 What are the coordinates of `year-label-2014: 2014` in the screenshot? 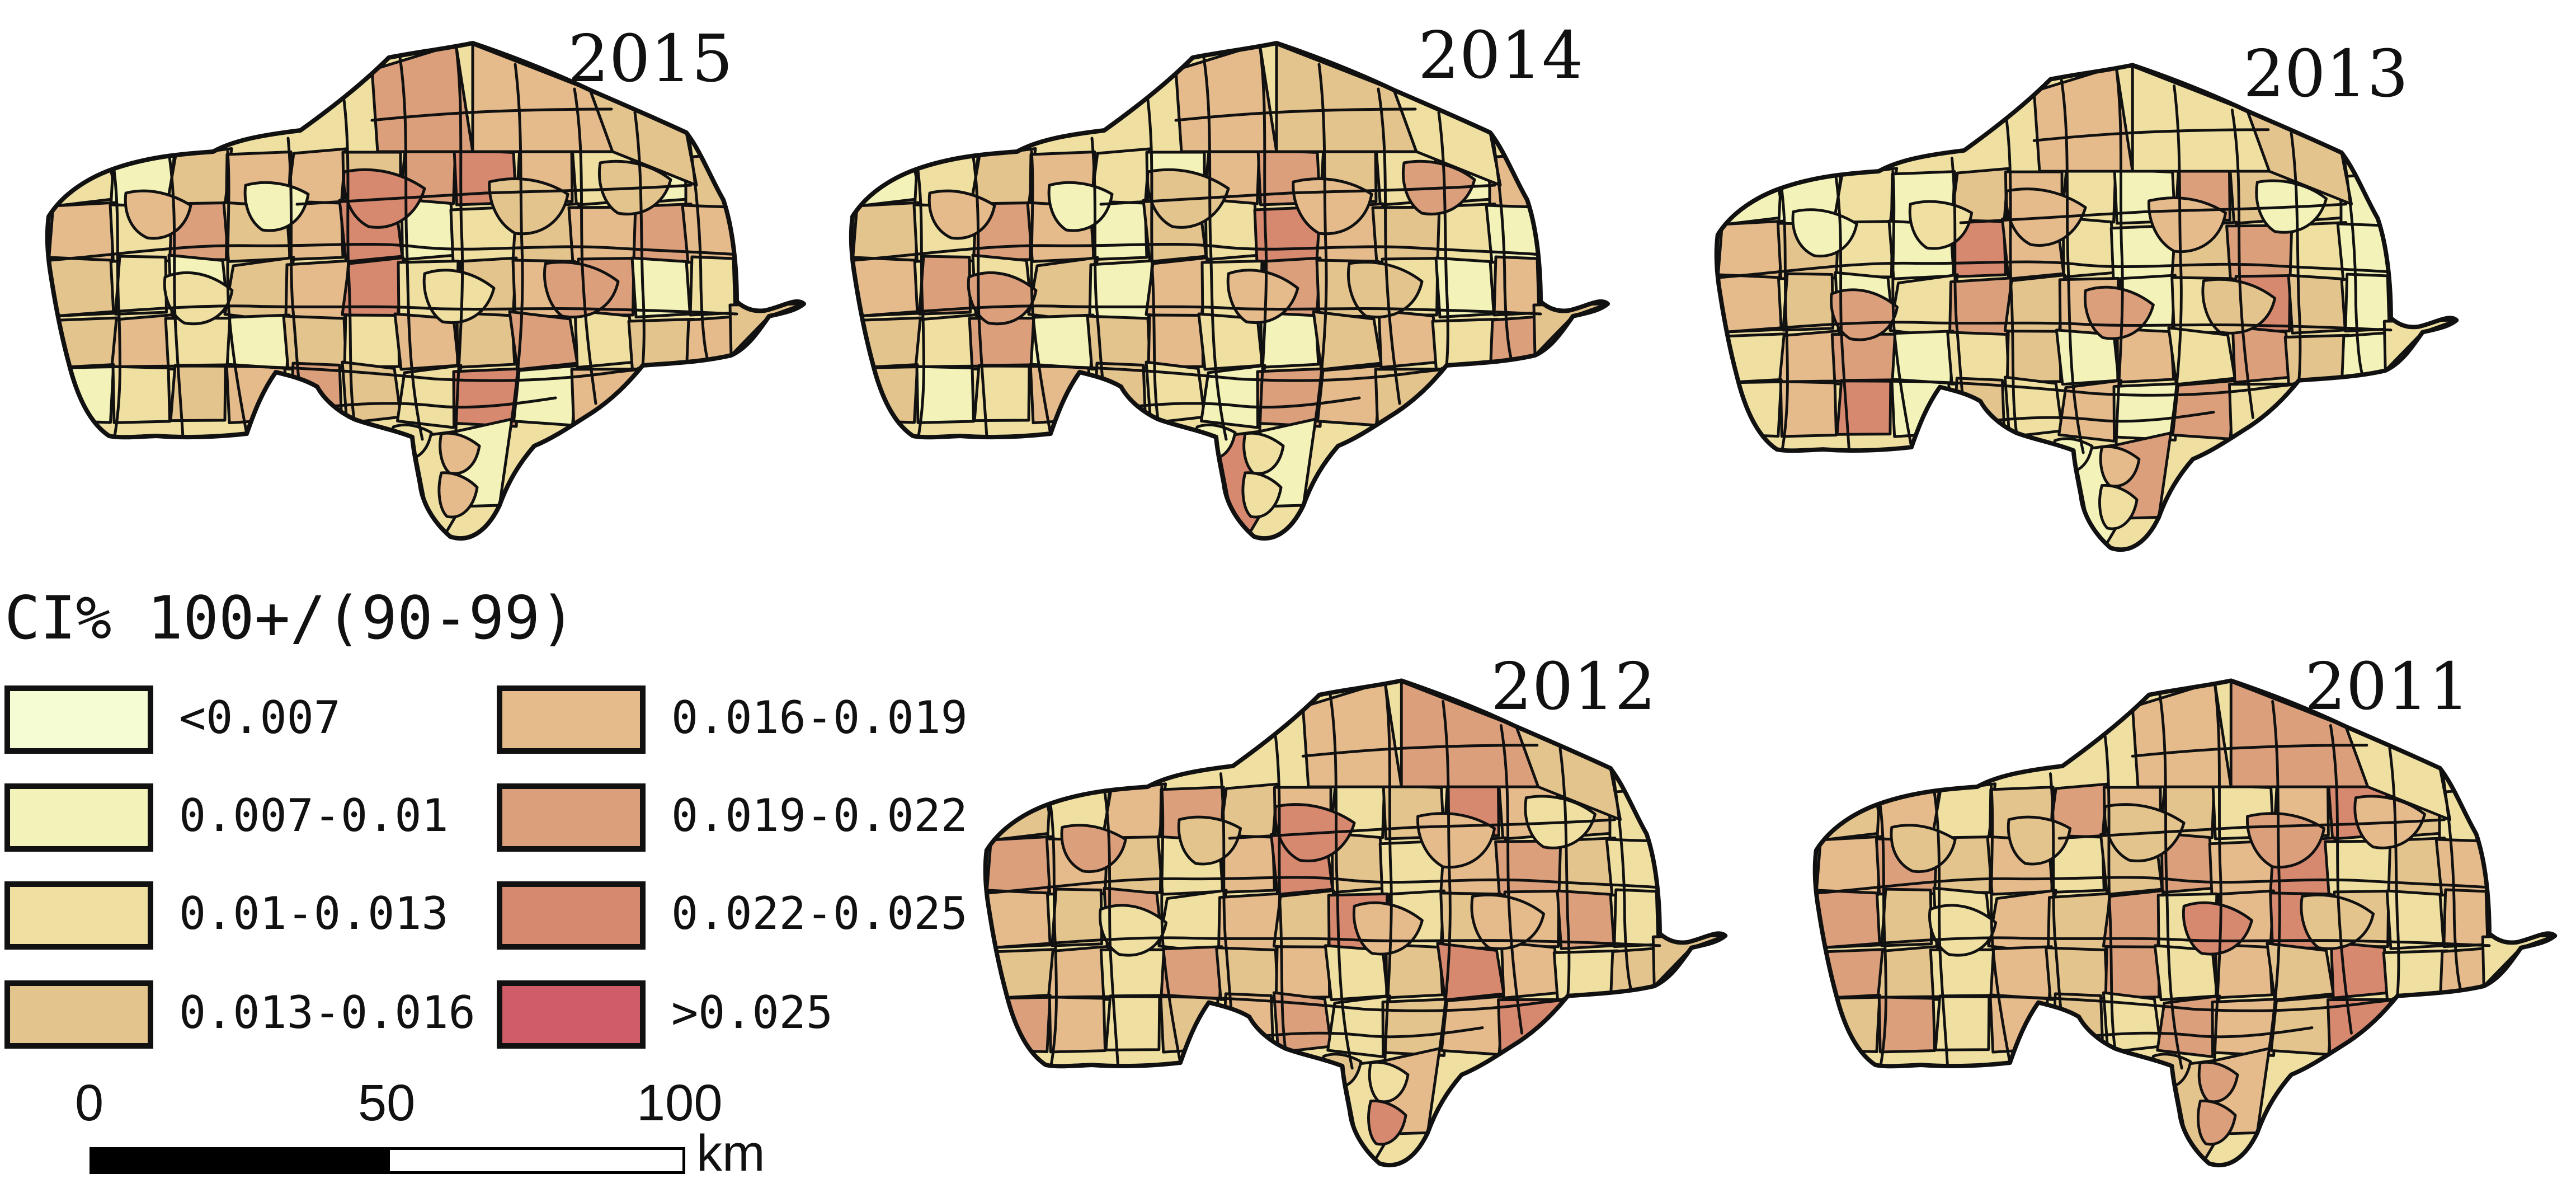 It's located at (1501, 55).